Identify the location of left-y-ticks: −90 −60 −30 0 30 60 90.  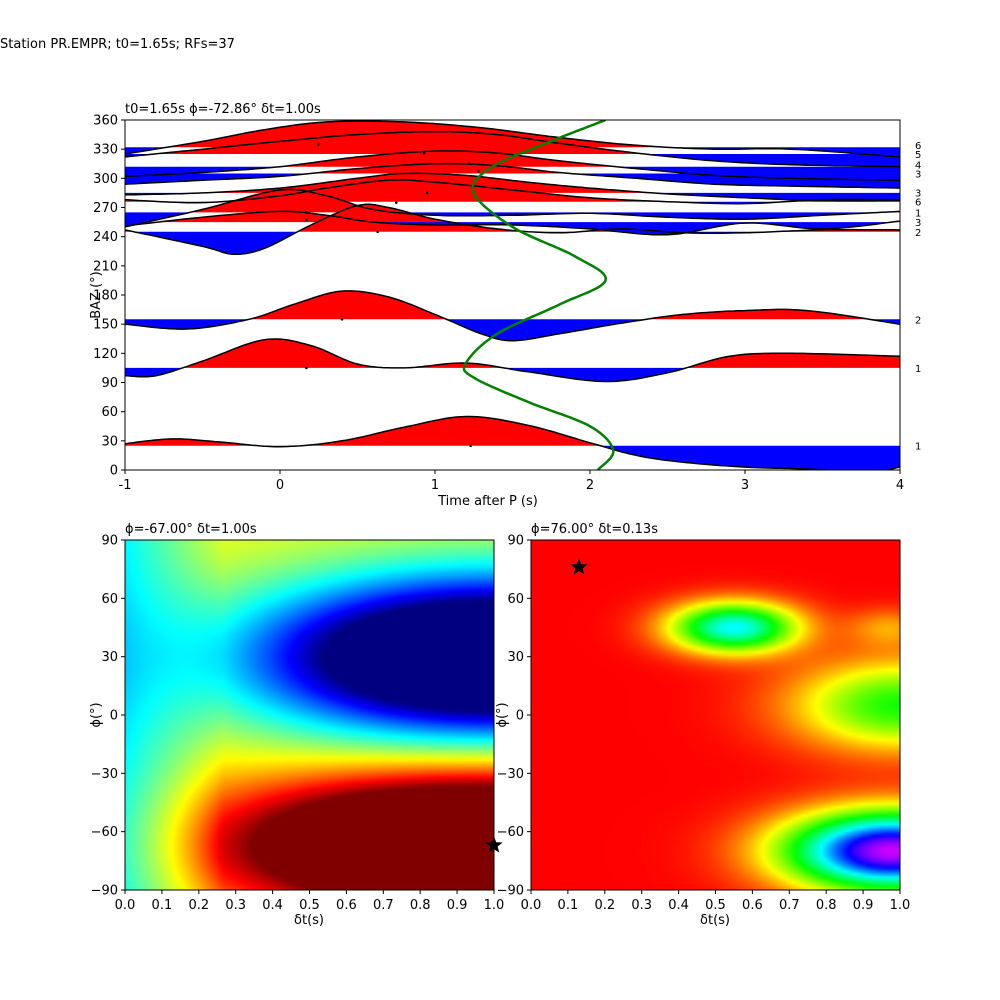
(108, 716).